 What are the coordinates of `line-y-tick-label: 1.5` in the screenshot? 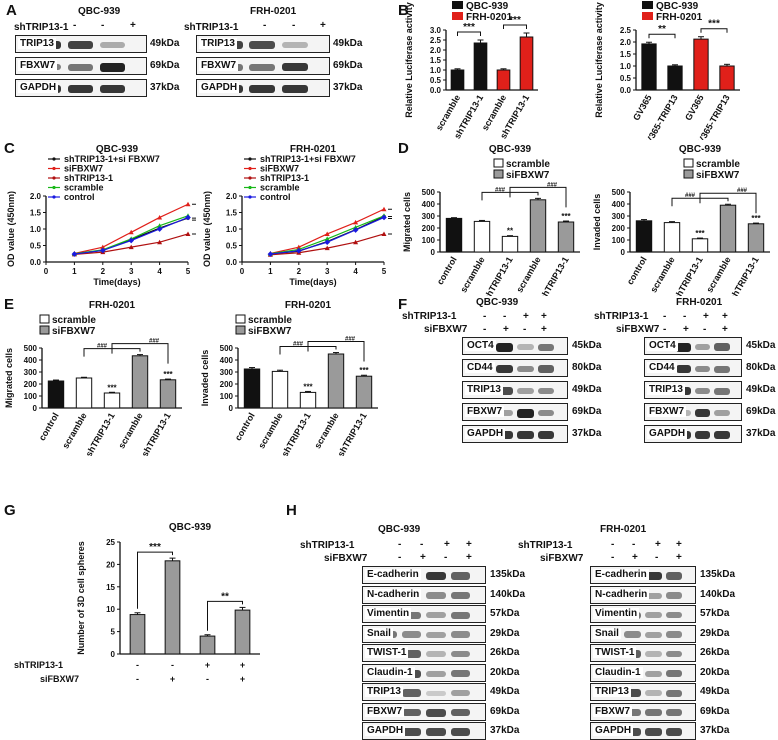 It's located at (36, 213).